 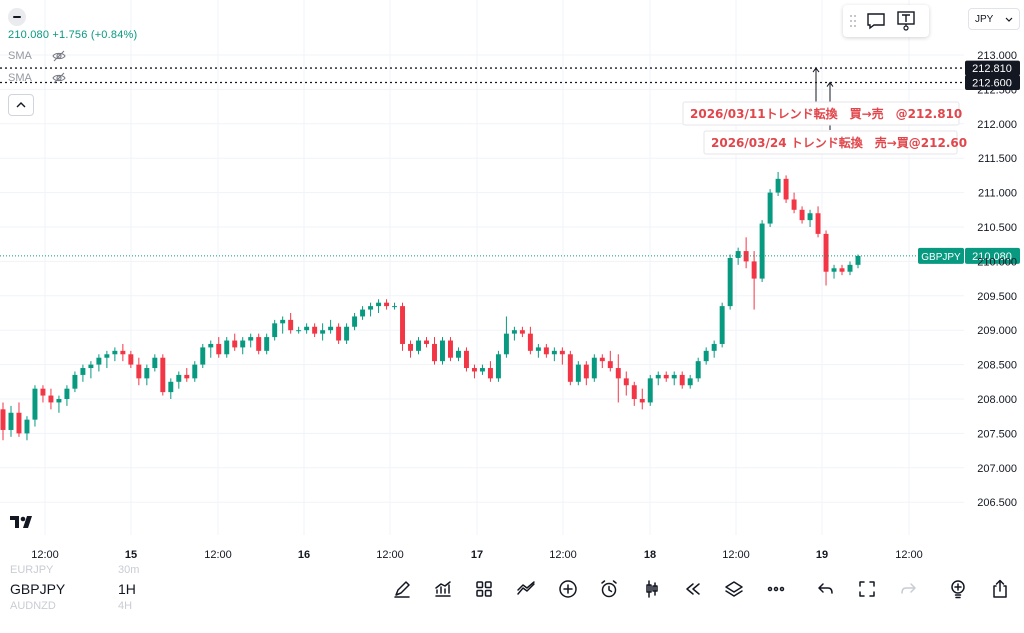 I want to click on hide-legend-button, so click(x=17, y=17).